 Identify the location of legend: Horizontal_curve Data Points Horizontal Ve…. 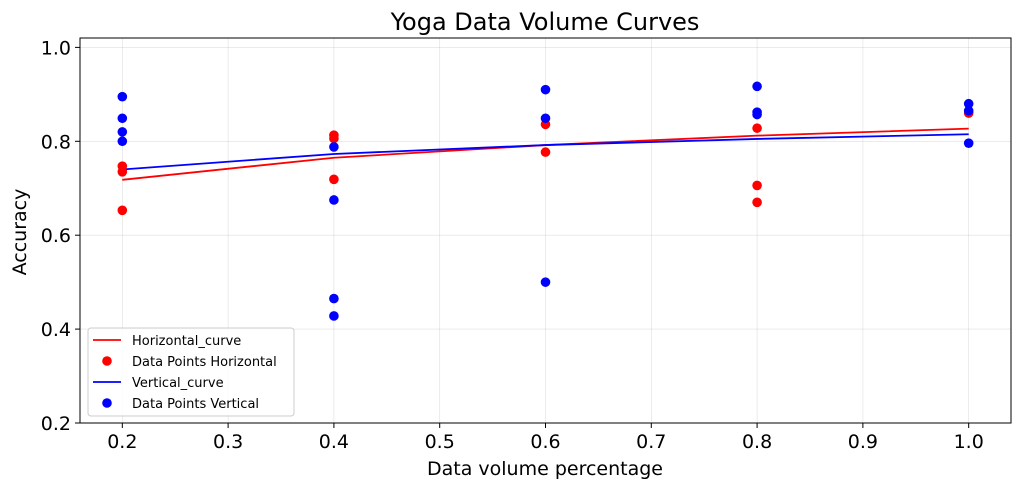
(191, 372).